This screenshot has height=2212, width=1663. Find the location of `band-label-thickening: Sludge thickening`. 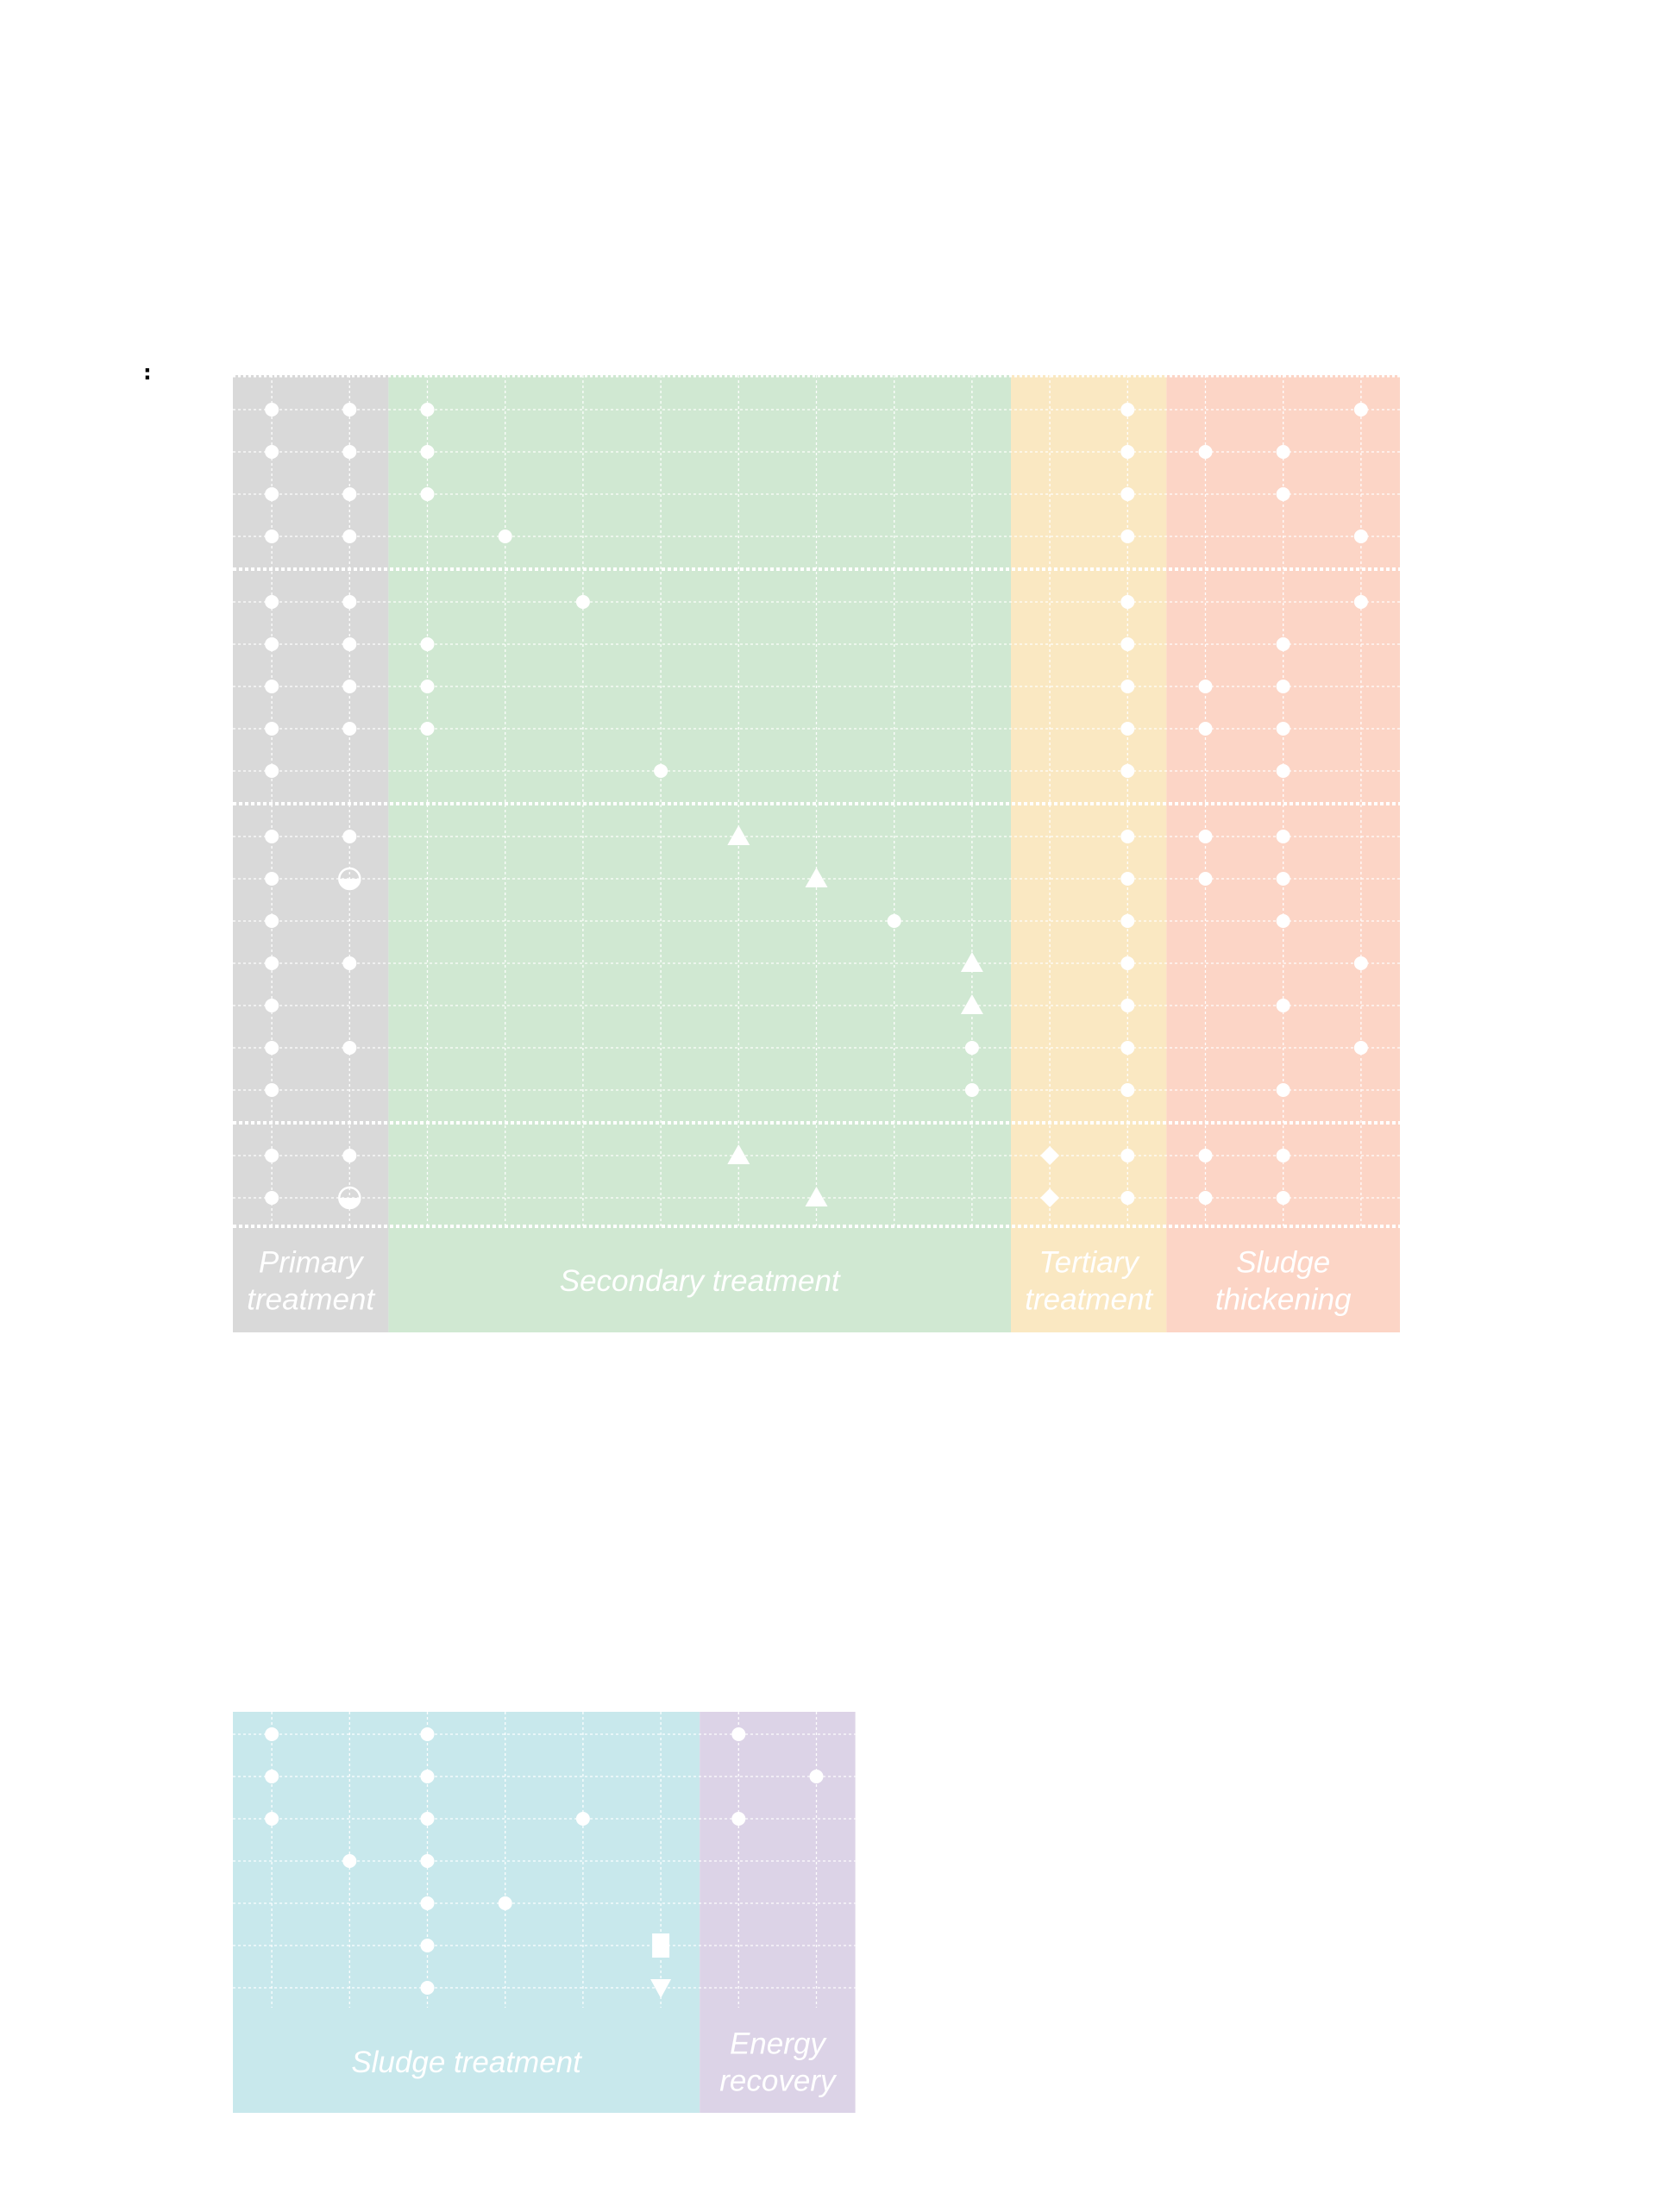

band-label-thickening: Sludge thickening is located at coordinates (1283, 1281).